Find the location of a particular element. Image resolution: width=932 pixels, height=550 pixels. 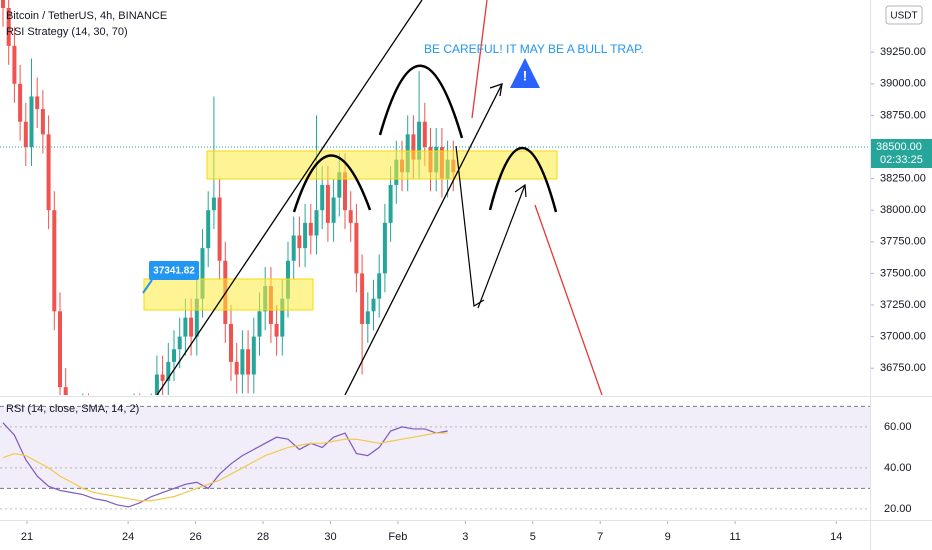

y-tick-label: 39250.00 is located at coordinates (903, 52).